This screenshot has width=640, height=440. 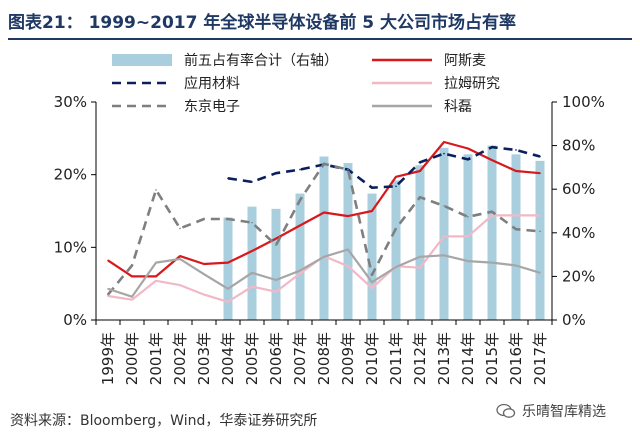 I want to click on bar-2015年, so click(x=492, y=232).